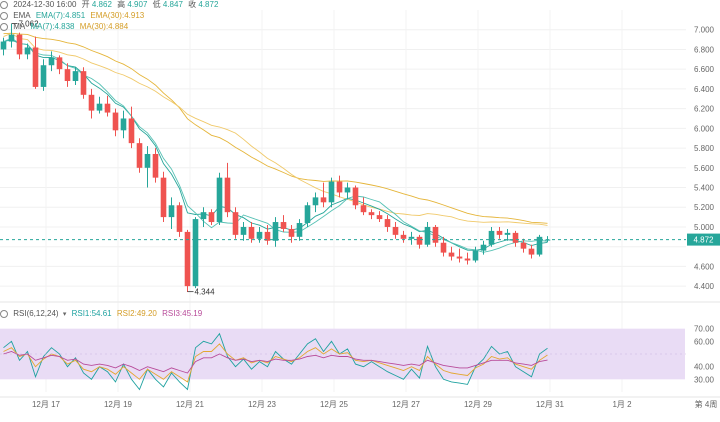  Describe the element at coordinates (704, 379) in the screenshot. I see `rsi-tick-label: 30.00` at that location.